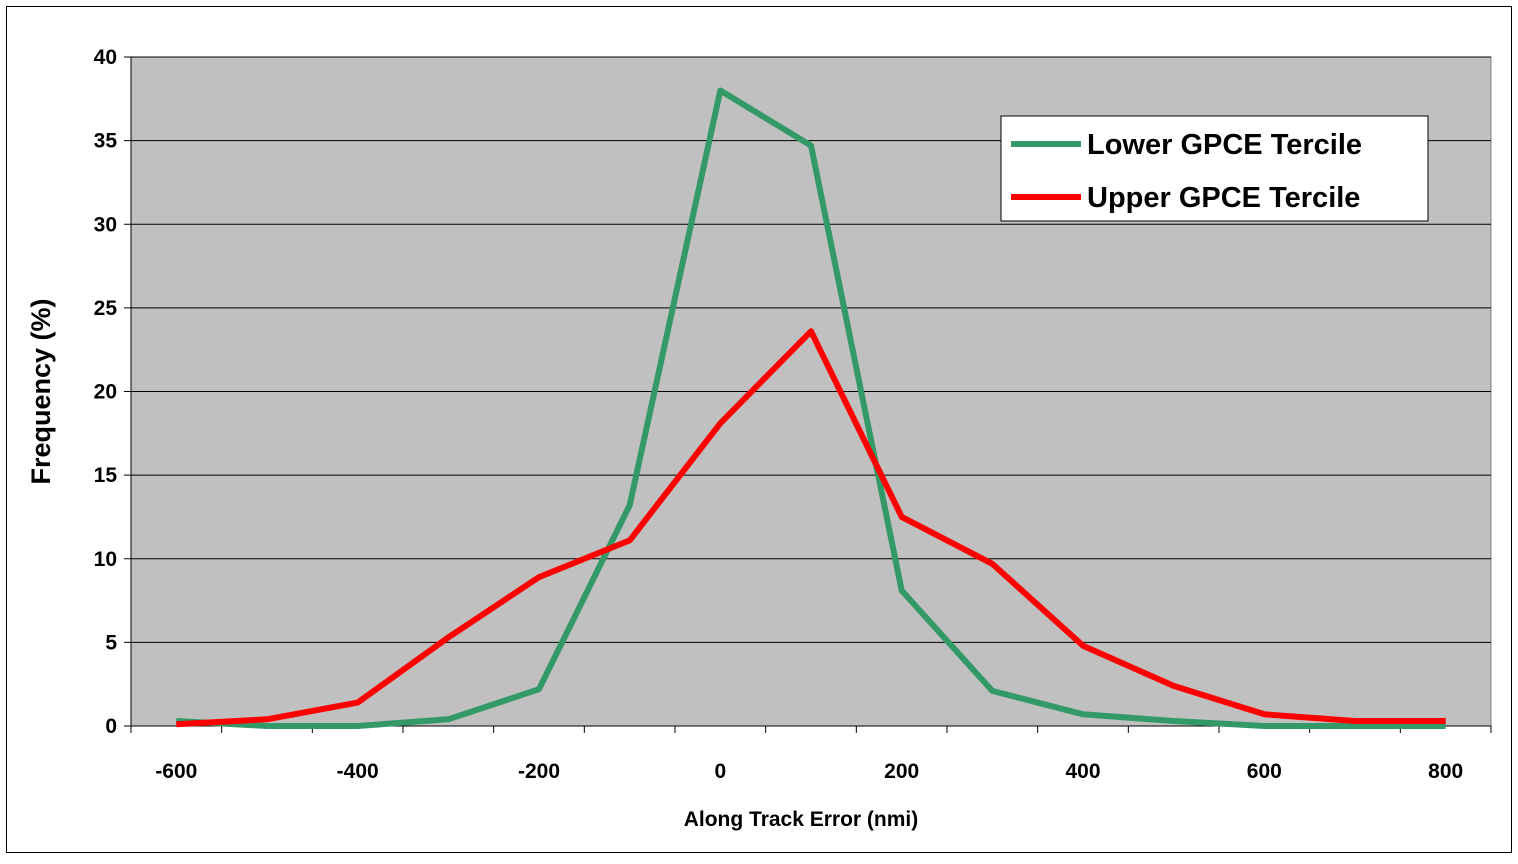 The image size is (1518, 864). What do you see at coordinates (901, 771) in the screenshot?
I see `x-tick-label: 200` at bounding box center [901, 771].